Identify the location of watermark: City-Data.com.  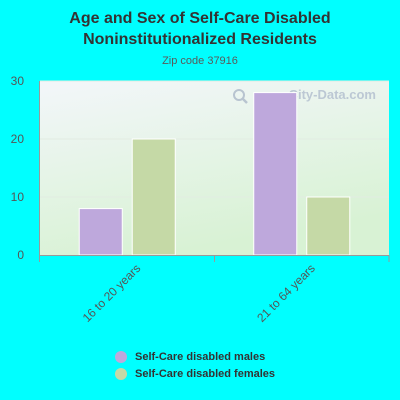
(304, 95).